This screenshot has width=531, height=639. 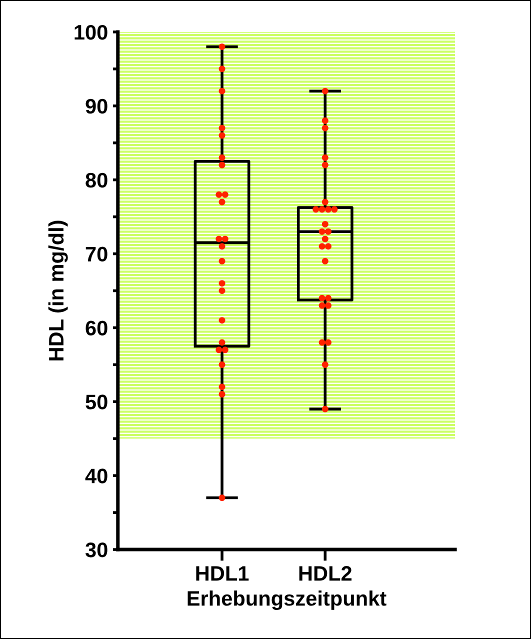 What do you see at coordinates (91, 32) in the screenshot?
I see `y-tick-label: 100` at bounding box center [91, 32].